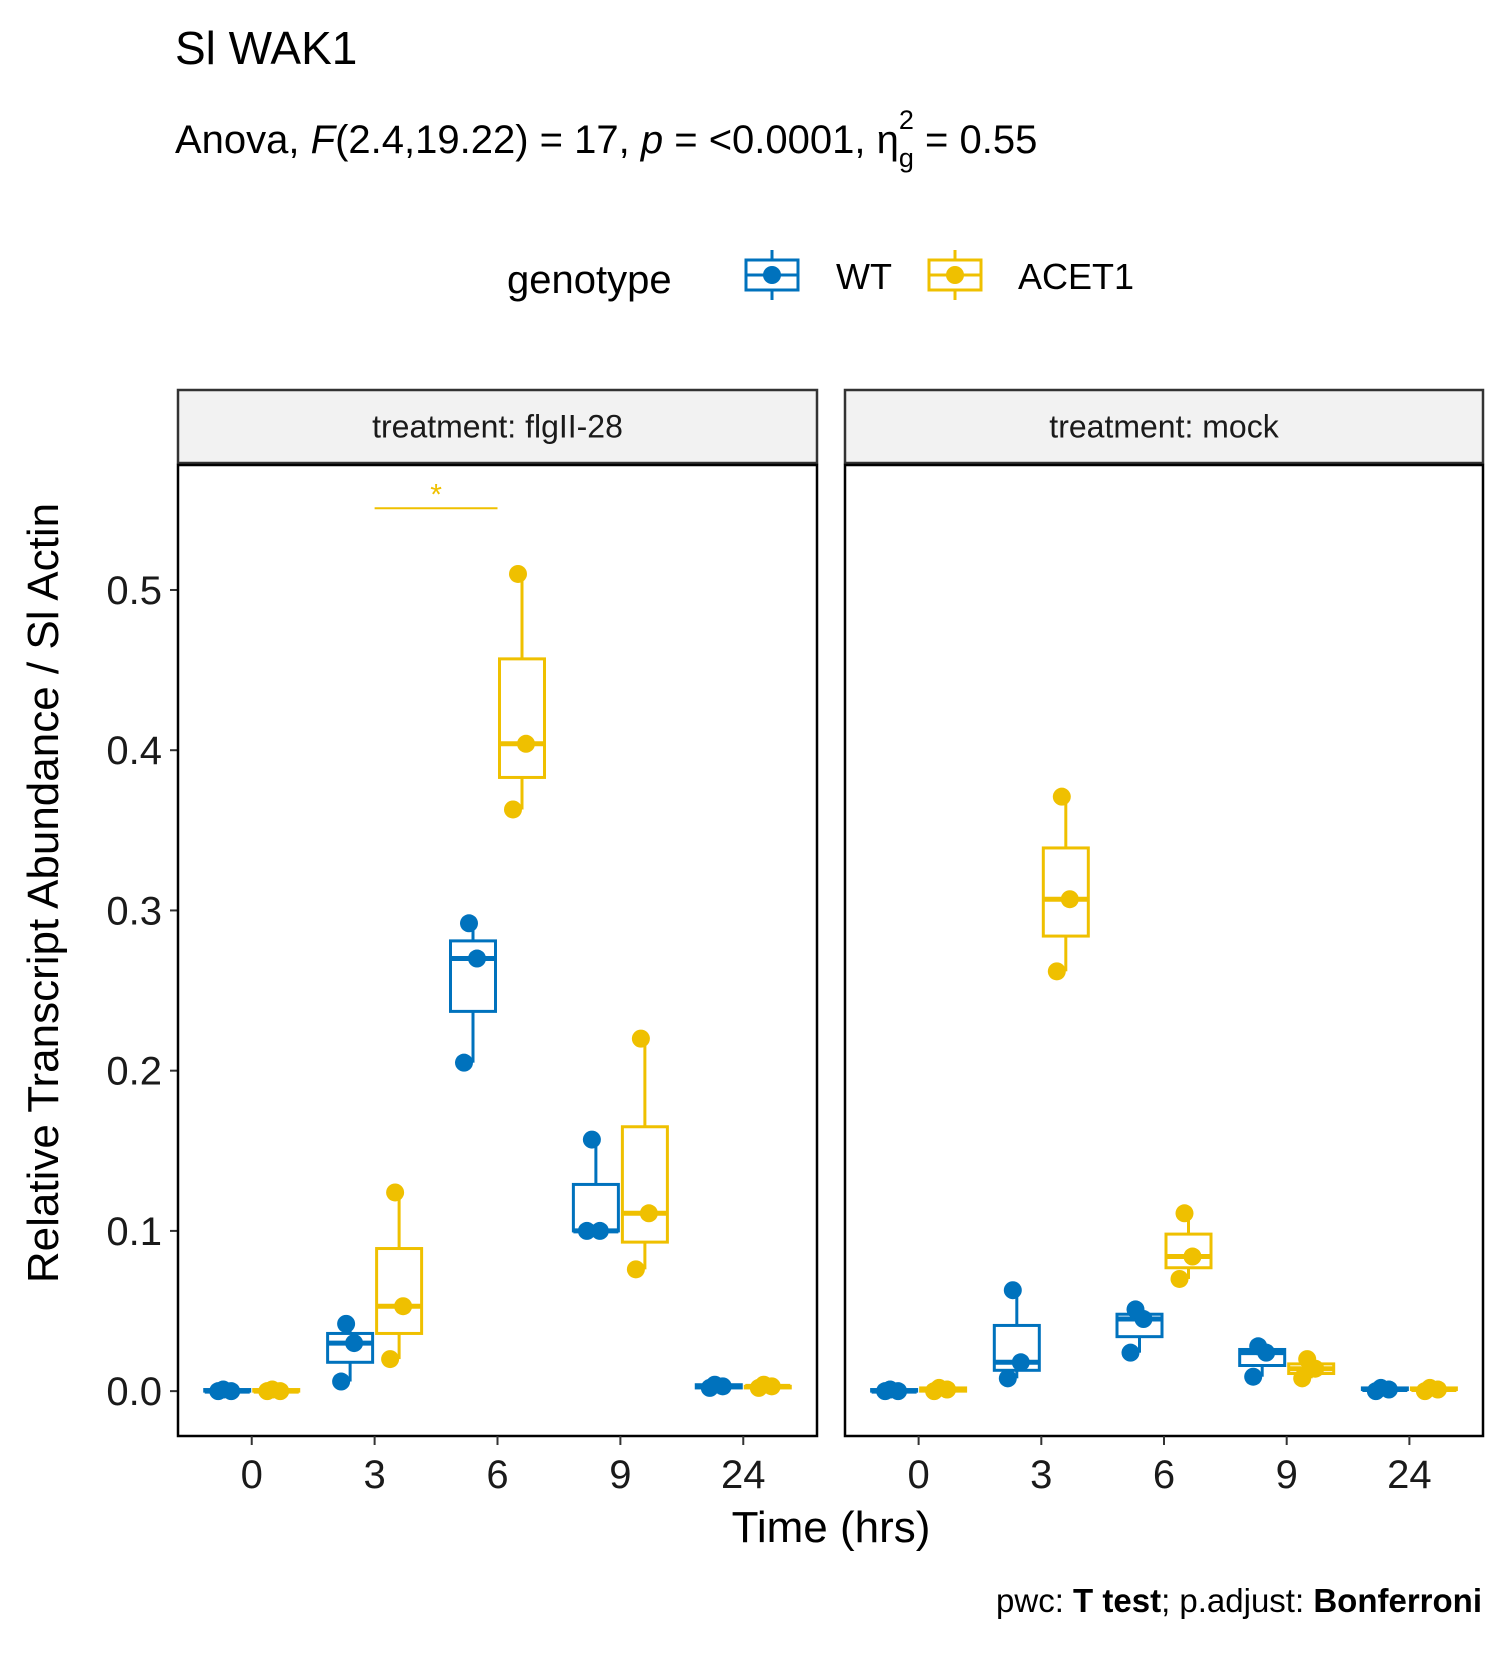 Image resolution: width=1500 pixels, height=1655 pixels. What do you see at coordinates (888, 140) in the screenshot?
I see `subtitle-eta-symbol: η` at bounding box center [888, 140].